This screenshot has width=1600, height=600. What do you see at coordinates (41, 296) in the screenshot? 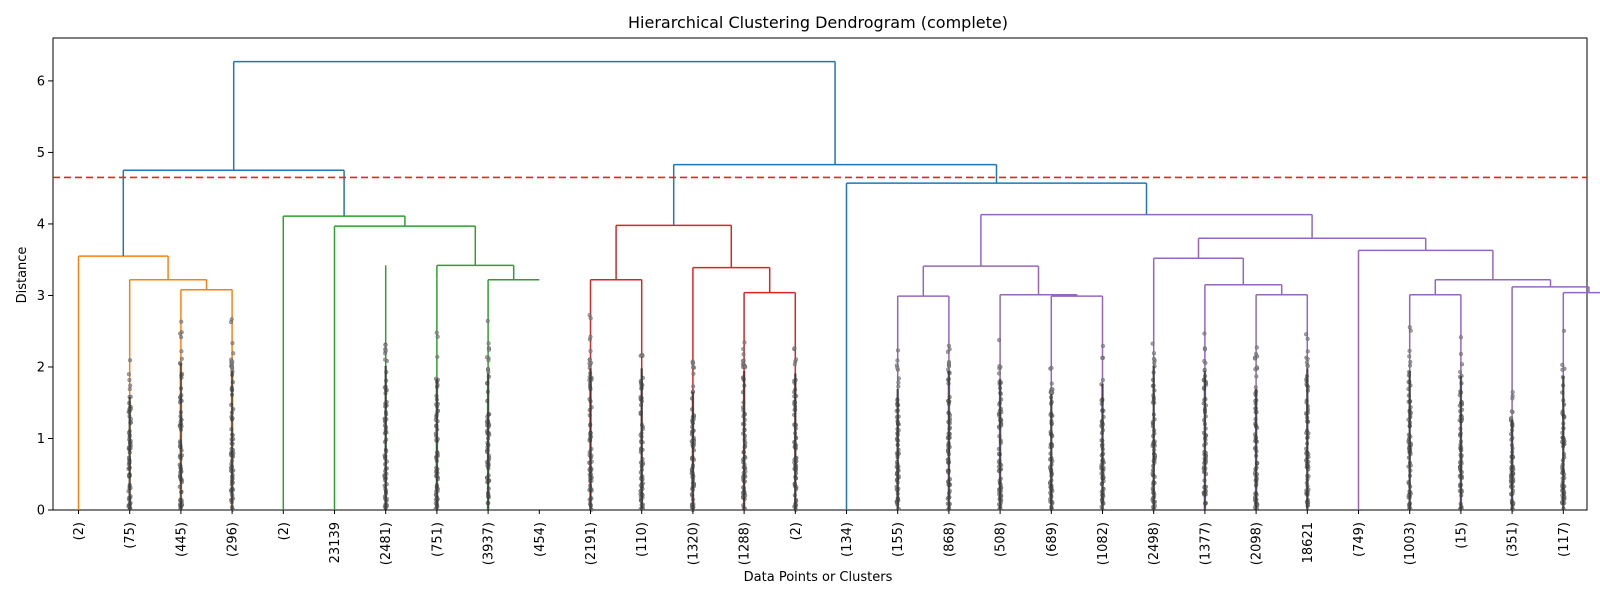
I see `y-tick-label: 3` at bounding box center [41, 296].